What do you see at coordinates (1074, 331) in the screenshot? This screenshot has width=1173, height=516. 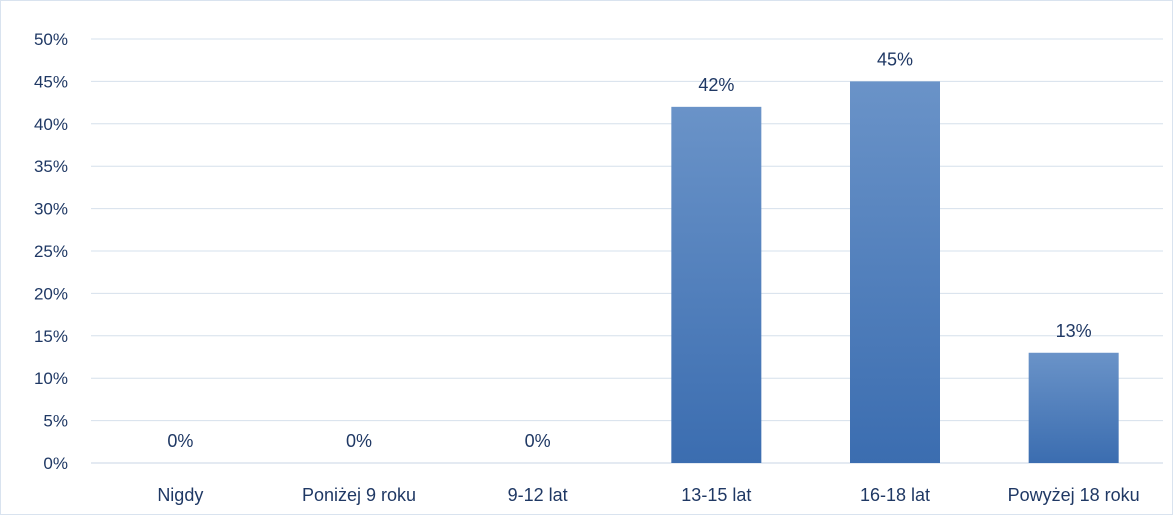 I see `data-label: 13%` at bounding box center [1074, 331].